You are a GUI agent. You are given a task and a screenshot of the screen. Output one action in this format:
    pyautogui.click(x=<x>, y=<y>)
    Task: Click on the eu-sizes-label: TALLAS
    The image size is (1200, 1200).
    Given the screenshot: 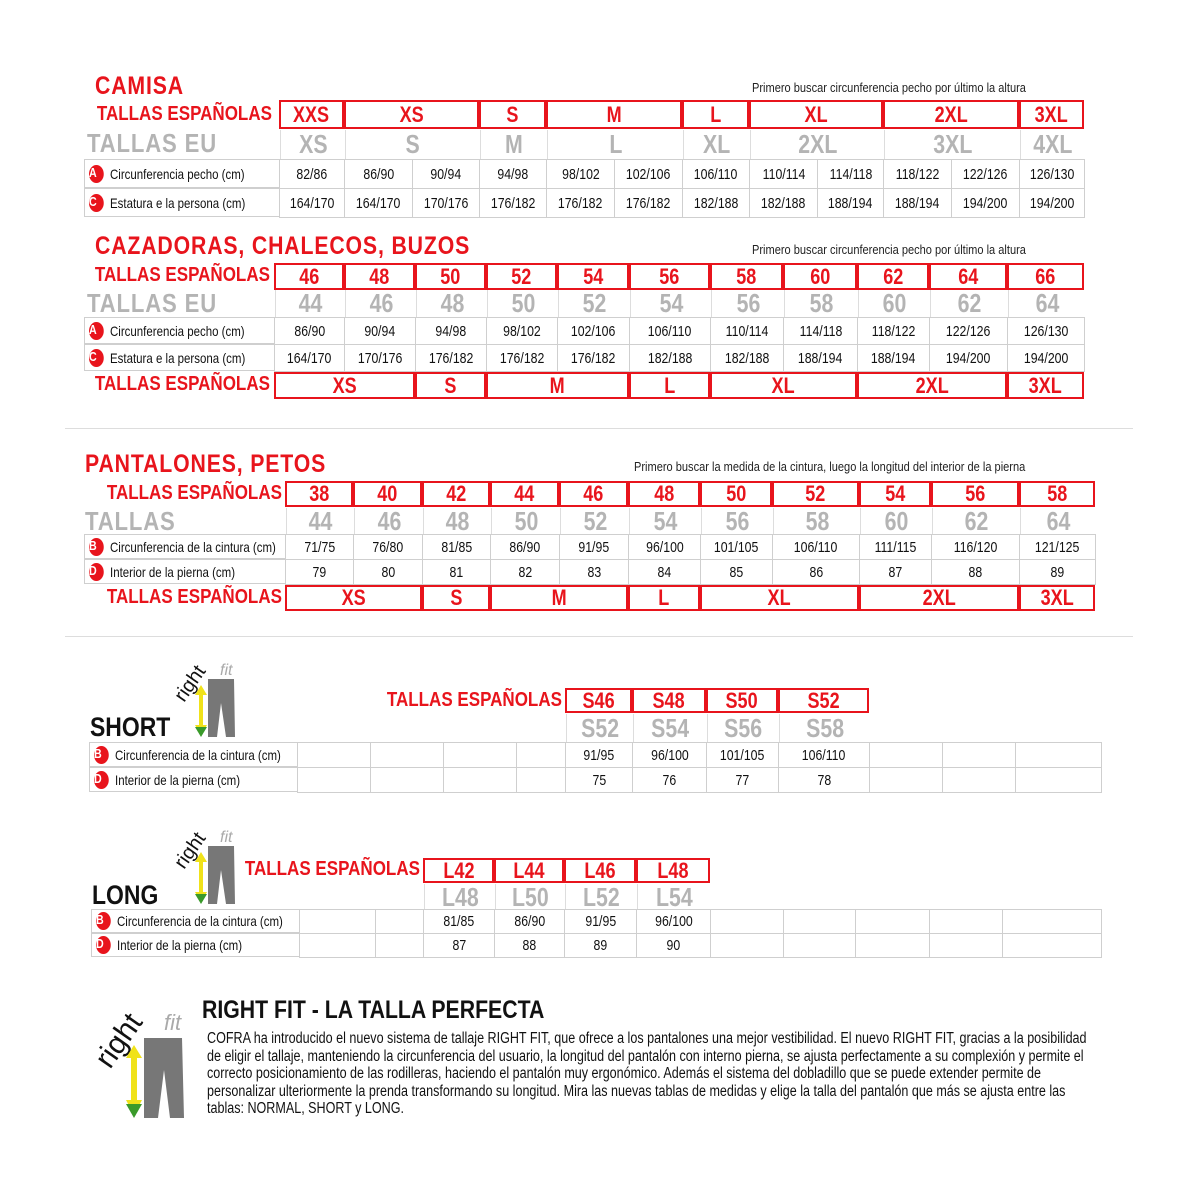 What is the action you would take?
    pyautogui.click(x=138, y=521)
    